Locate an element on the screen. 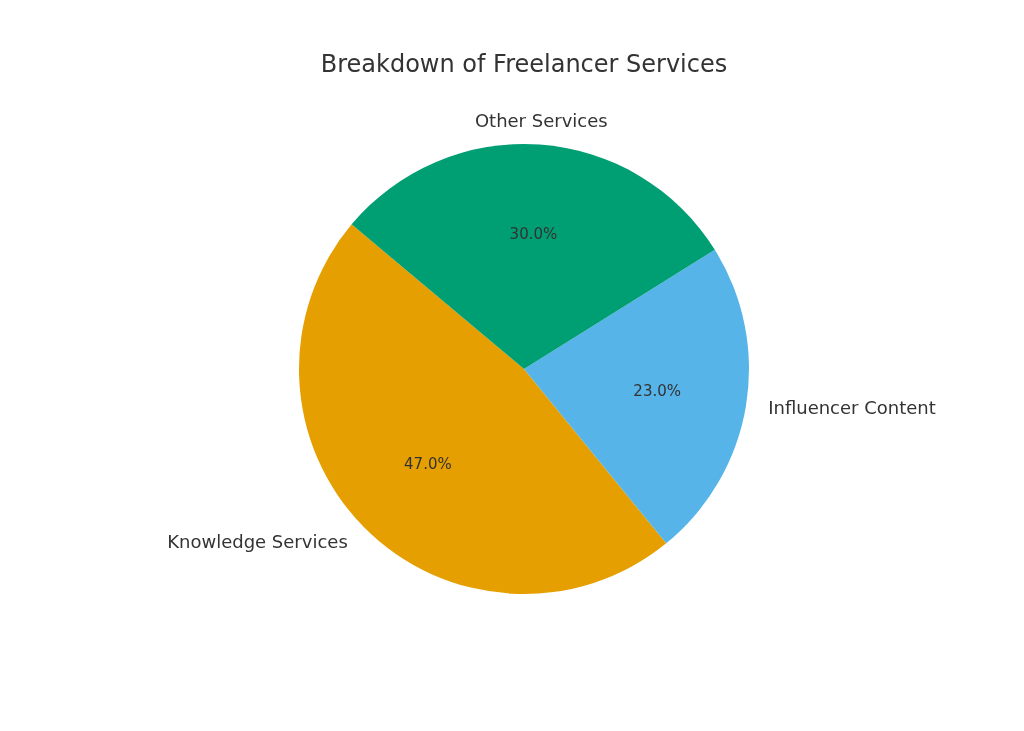 The width and height of the screenshot is (1024, 731). slice-label: Influencer Content is located at coordinates (852, 408).